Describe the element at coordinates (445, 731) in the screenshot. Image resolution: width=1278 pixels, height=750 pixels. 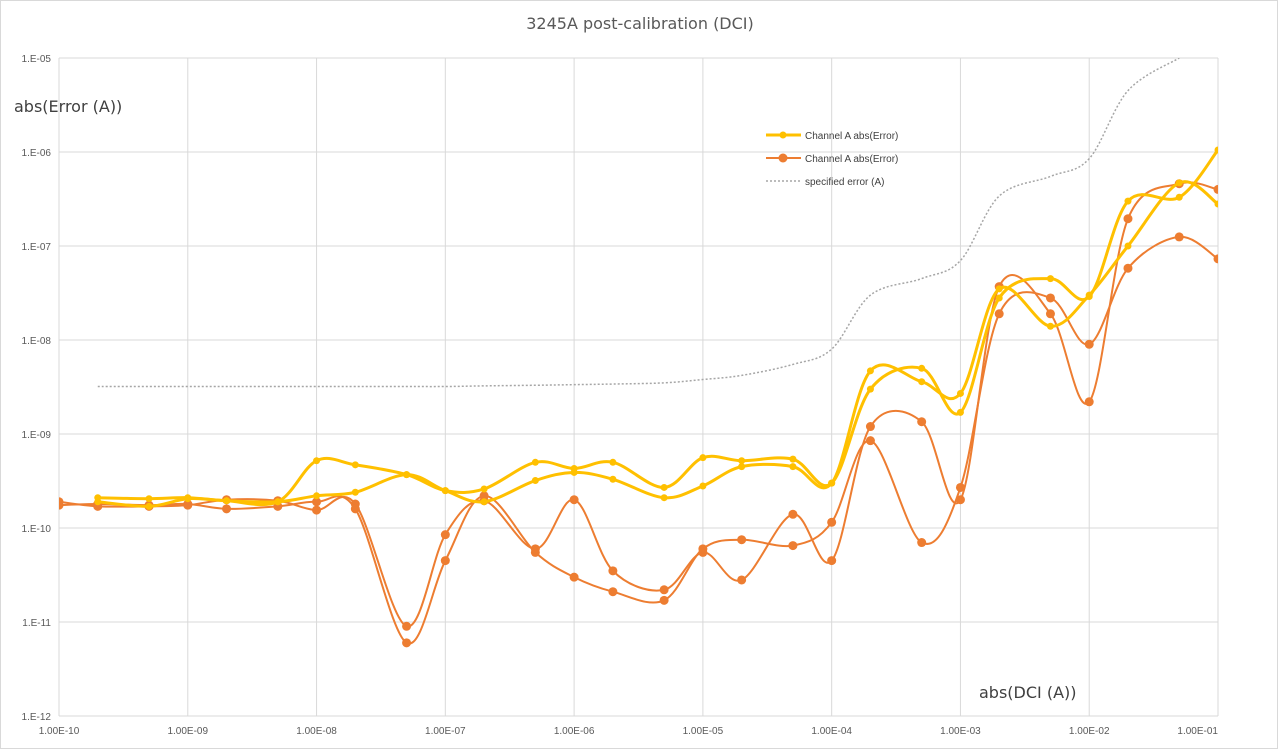
I see `x-tick-label: 1.00E-07` at that location.